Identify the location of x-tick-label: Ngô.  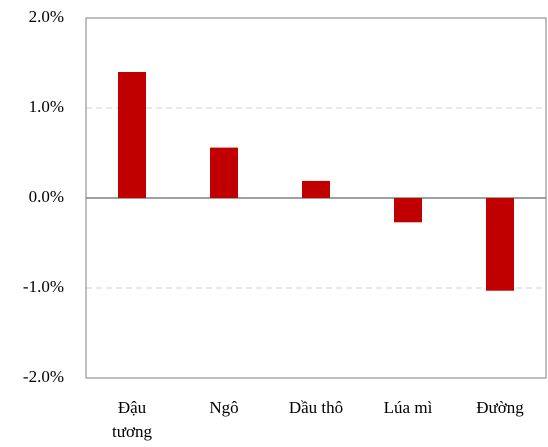
(224, 407).